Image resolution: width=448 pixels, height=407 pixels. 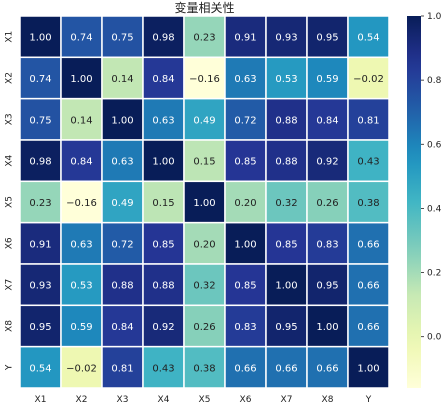 I want to click on y-axis-ticks: X1 X2 X3 X4 X5 X6 X7 X8 Y, so click(x=10, y=201).